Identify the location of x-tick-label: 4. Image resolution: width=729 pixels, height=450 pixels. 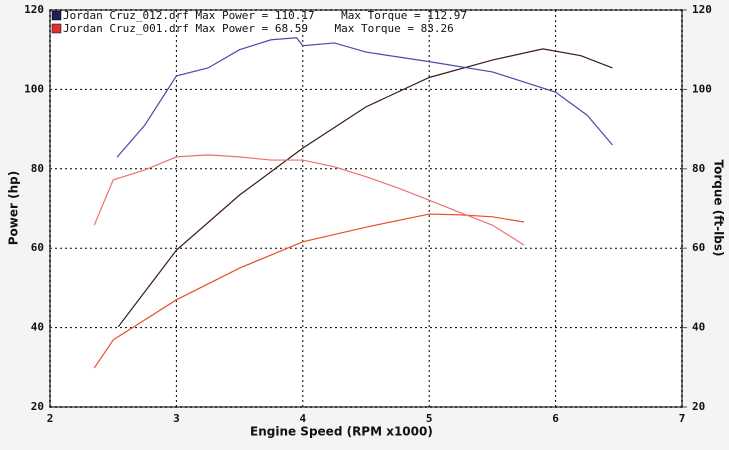
(302, 418).